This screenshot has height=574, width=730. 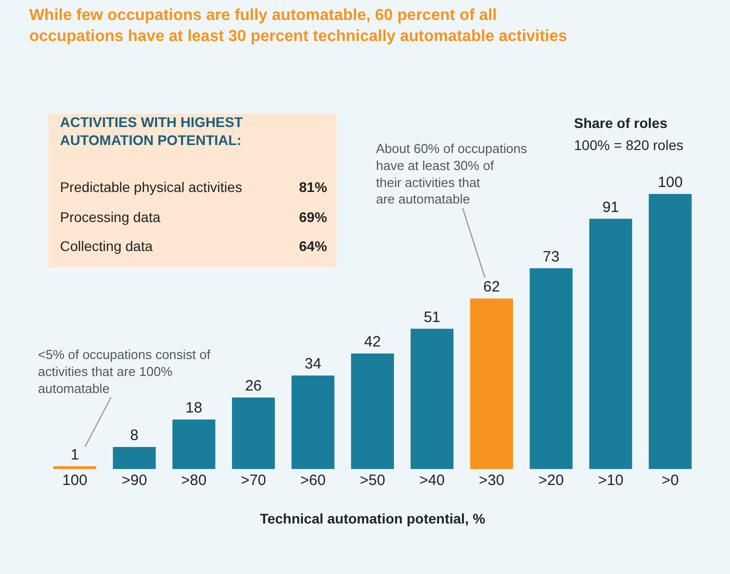 What do you see at coordinates (74, 455) in the screenshot?
I see `data-label: 1` at bounding box center [74, 455].